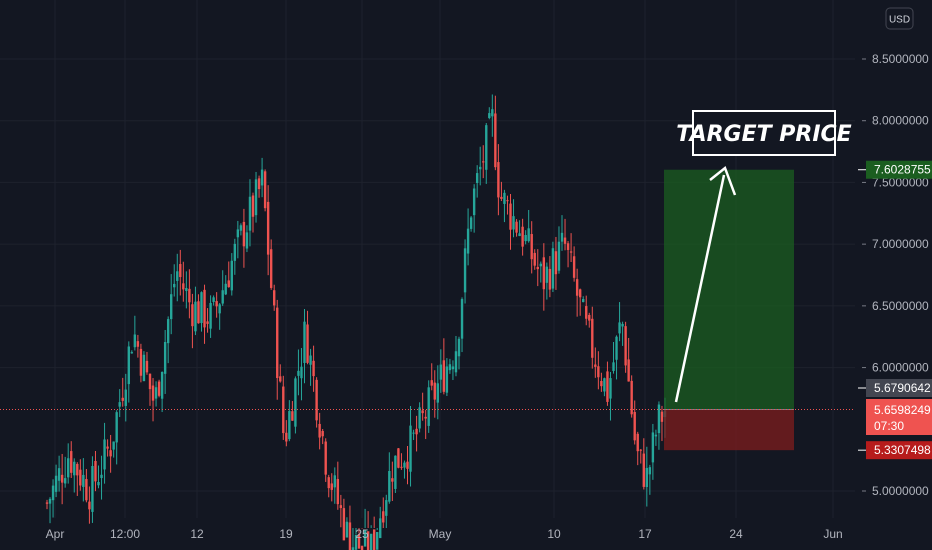 This screenshot has height=550, width=932. I want to click on y-tick-label: 5.0000000, so click(900, 491).